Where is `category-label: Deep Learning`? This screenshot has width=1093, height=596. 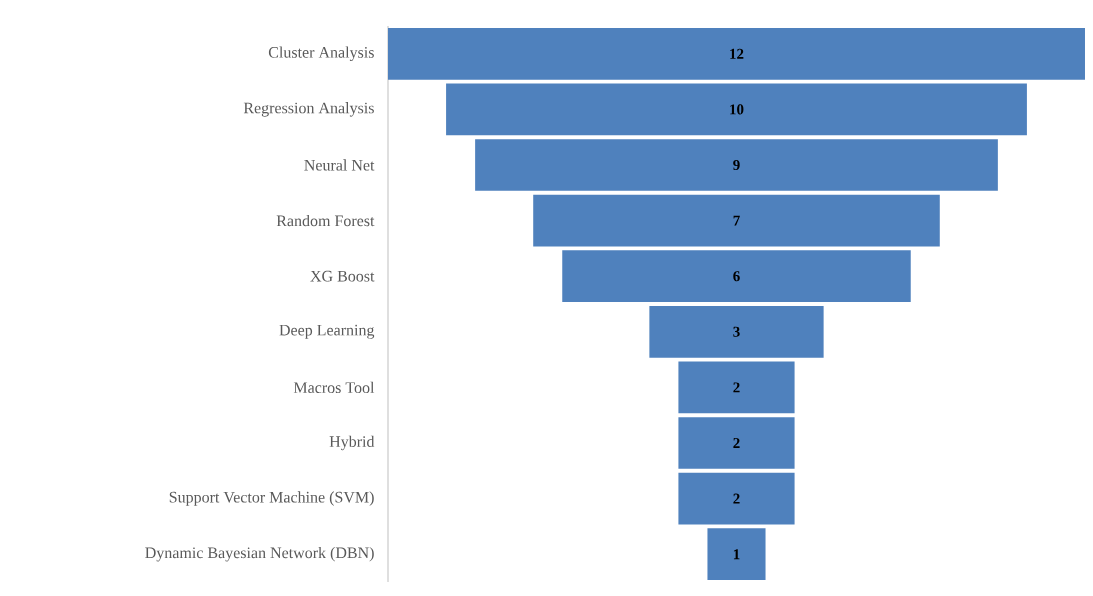 category-label: Deep Learning is located at coordinates (327, 331).